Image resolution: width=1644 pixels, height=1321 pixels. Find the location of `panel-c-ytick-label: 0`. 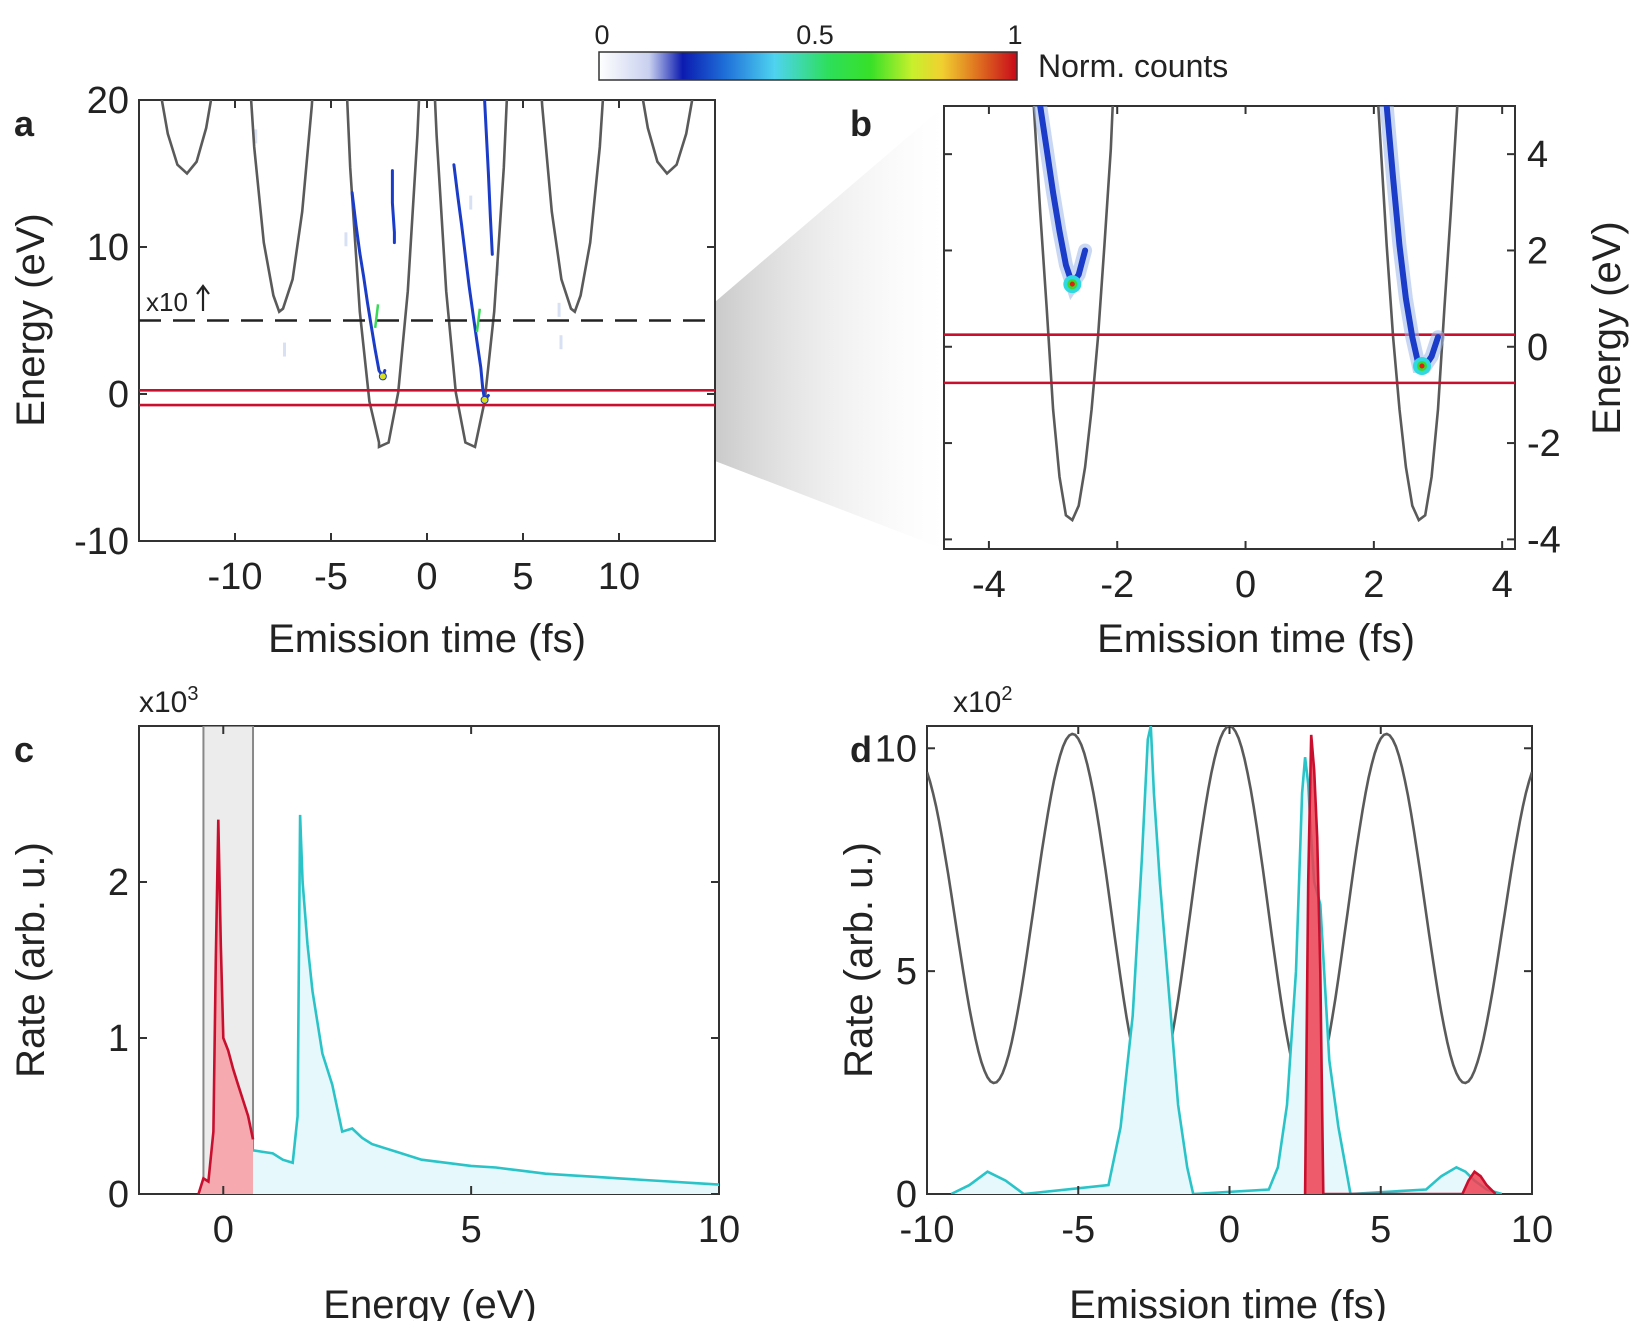

panel-c-ytick-label: 0 is located at coordinates (118, 1195).